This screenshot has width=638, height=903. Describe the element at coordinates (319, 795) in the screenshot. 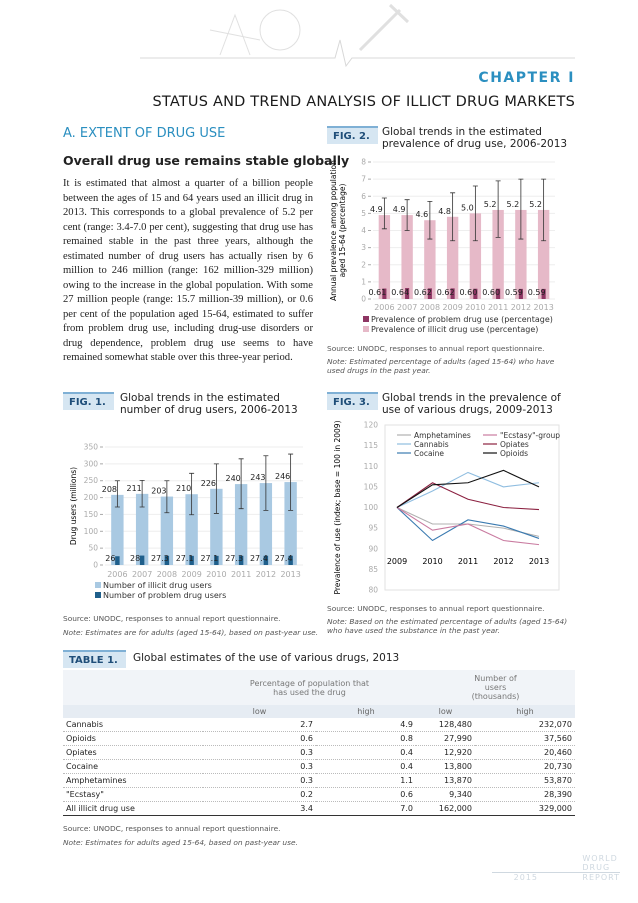

I see `table-row: "Ecstasy" 0.2 0.6 9,340 28,390` at that location.